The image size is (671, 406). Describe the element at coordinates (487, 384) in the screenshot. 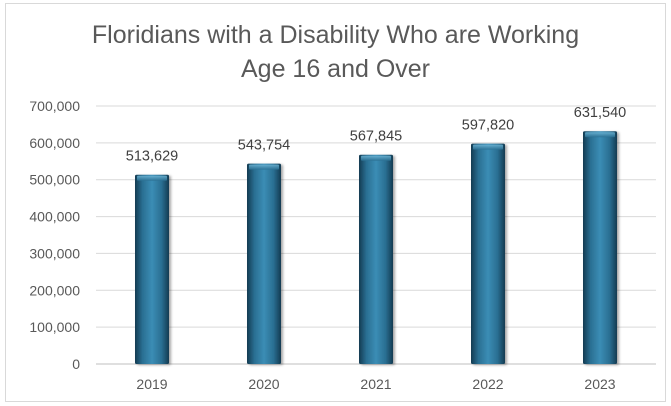

I see `x-tick-label-2022: 2022` at that location.